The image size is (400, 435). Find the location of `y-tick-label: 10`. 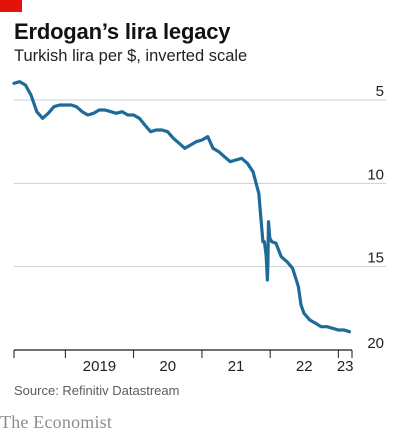

y-tick-label: 10 is located at coordinates (375, 174).